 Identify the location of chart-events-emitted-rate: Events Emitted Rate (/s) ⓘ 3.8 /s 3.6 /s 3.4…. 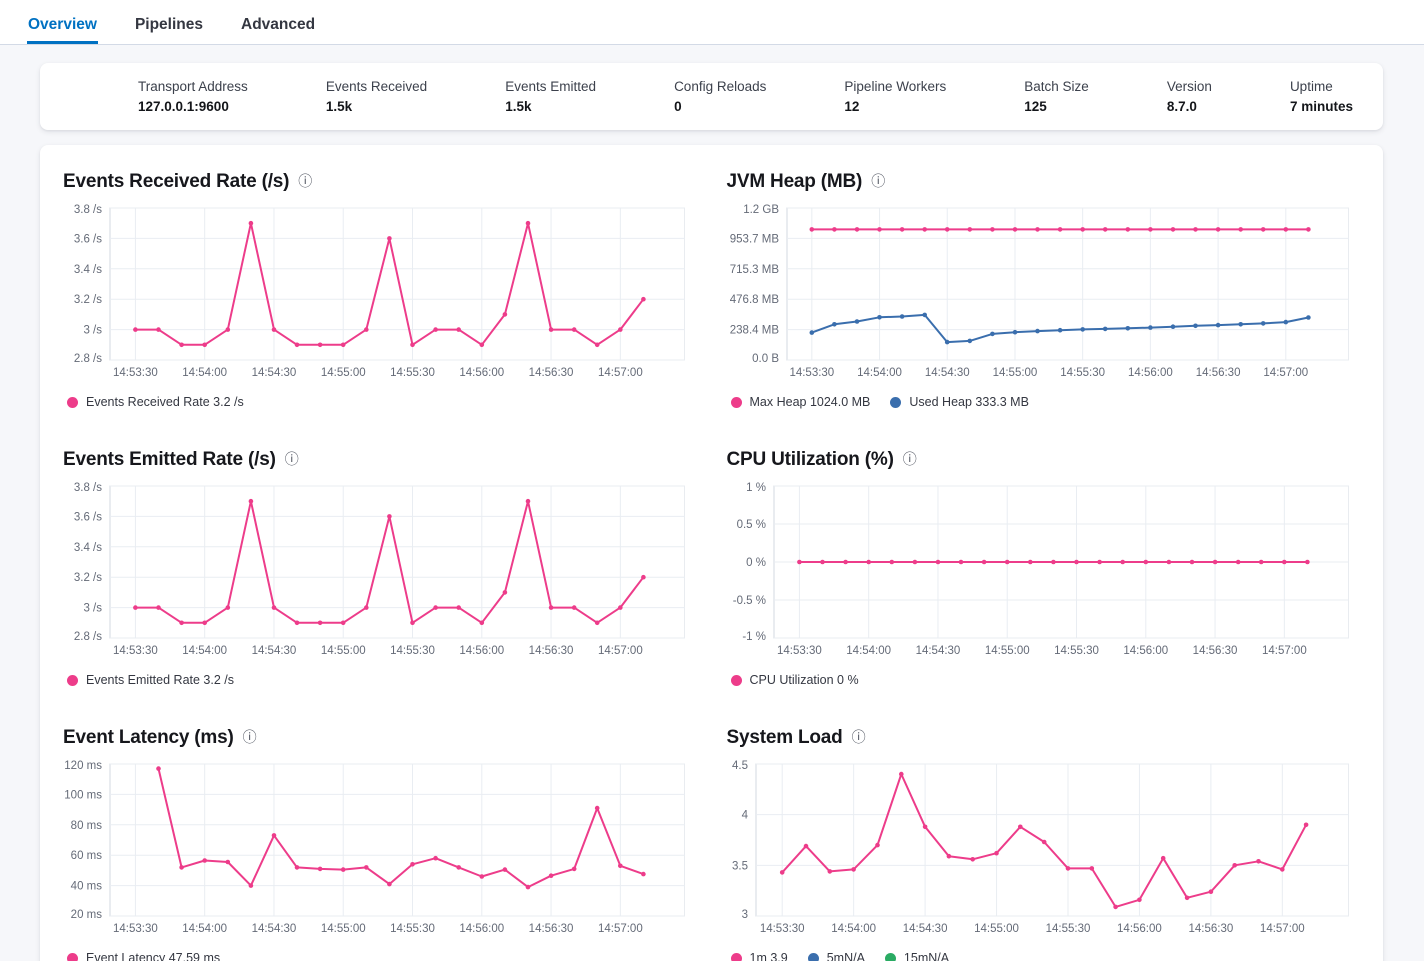
(380, 568).